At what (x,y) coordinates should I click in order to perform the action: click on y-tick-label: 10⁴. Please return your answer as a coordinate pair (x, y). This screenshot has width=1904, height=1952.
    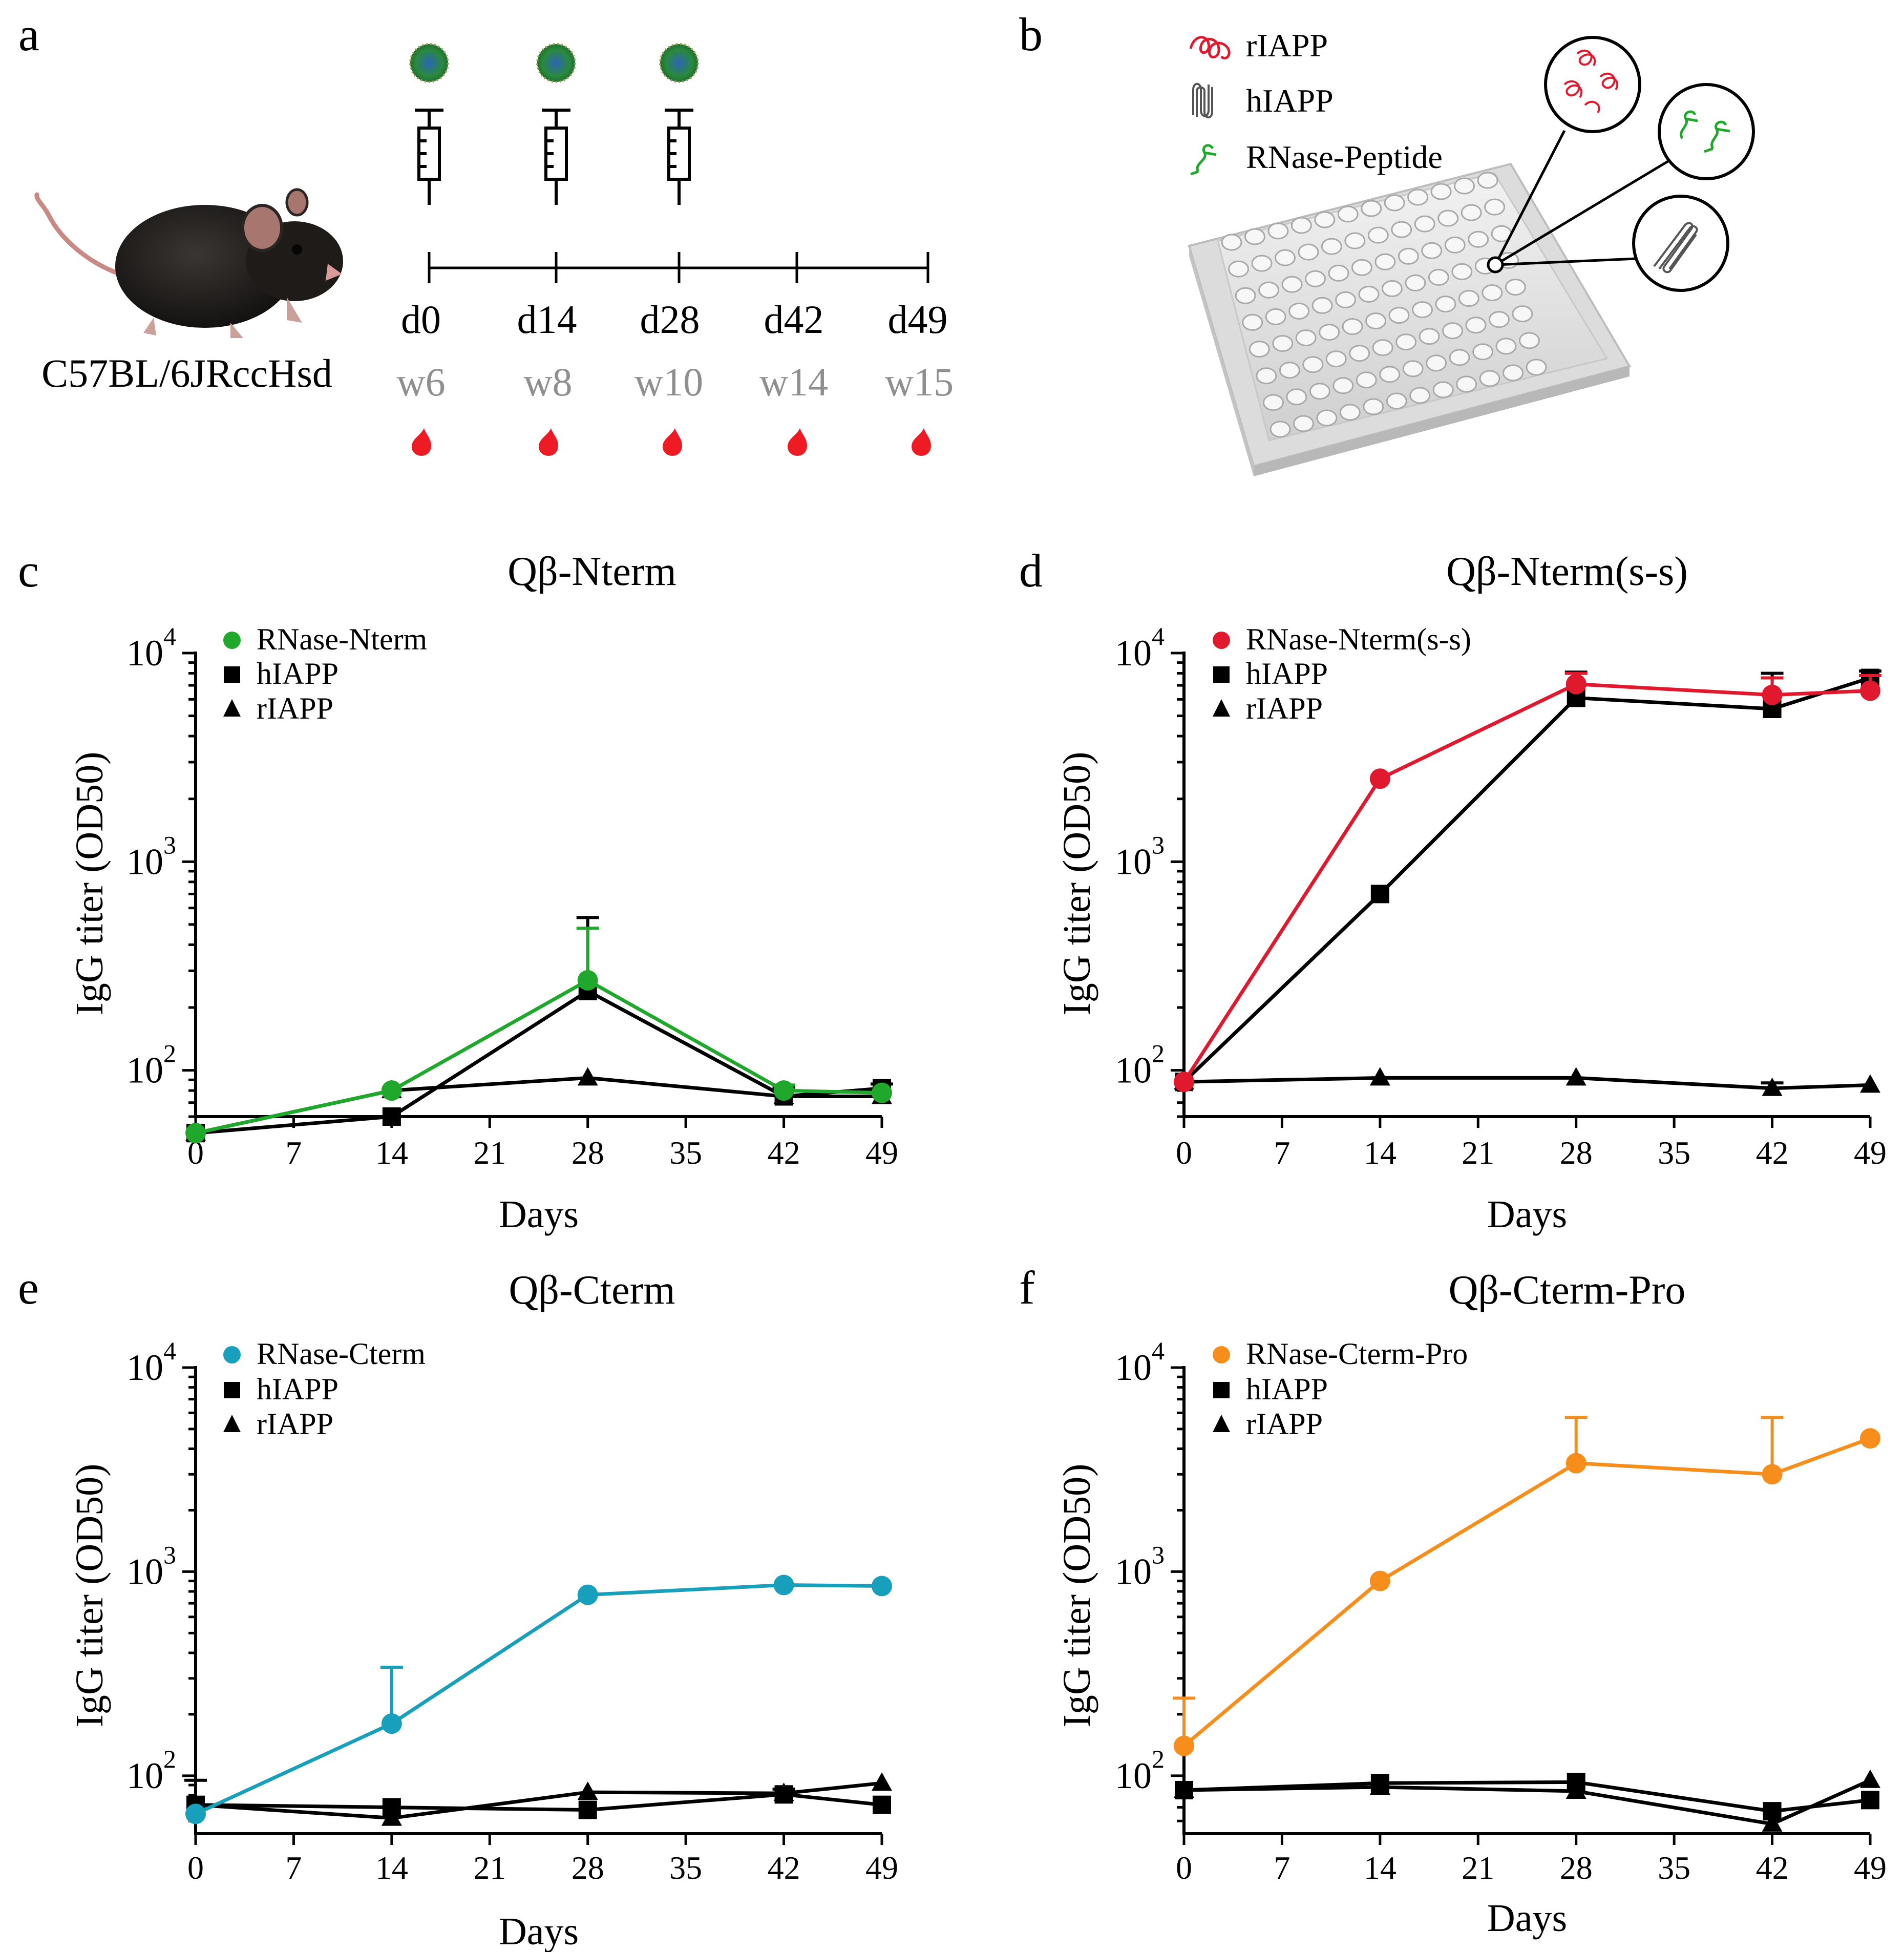
    Looking at the image, I should click on (151, 648).